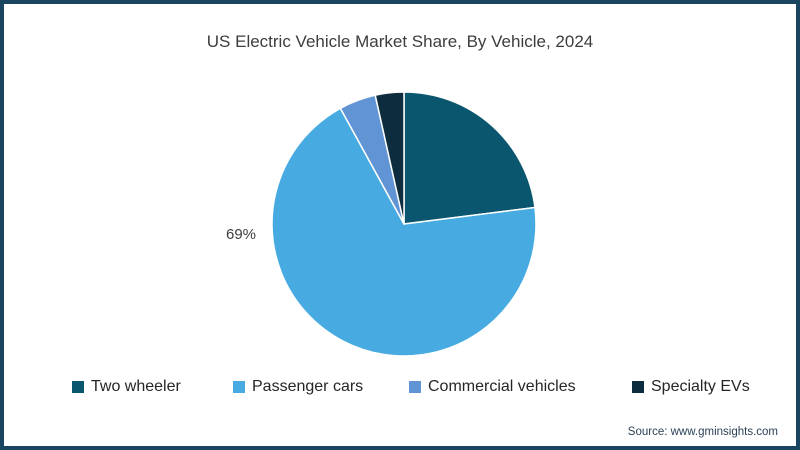 Image resolution: width=800 pixels, height=450 pixels. What do you see at coordinates (136, 386) in the screenshot?
I see `legend-label: Two wheeler` at bounding box center [136, 386].